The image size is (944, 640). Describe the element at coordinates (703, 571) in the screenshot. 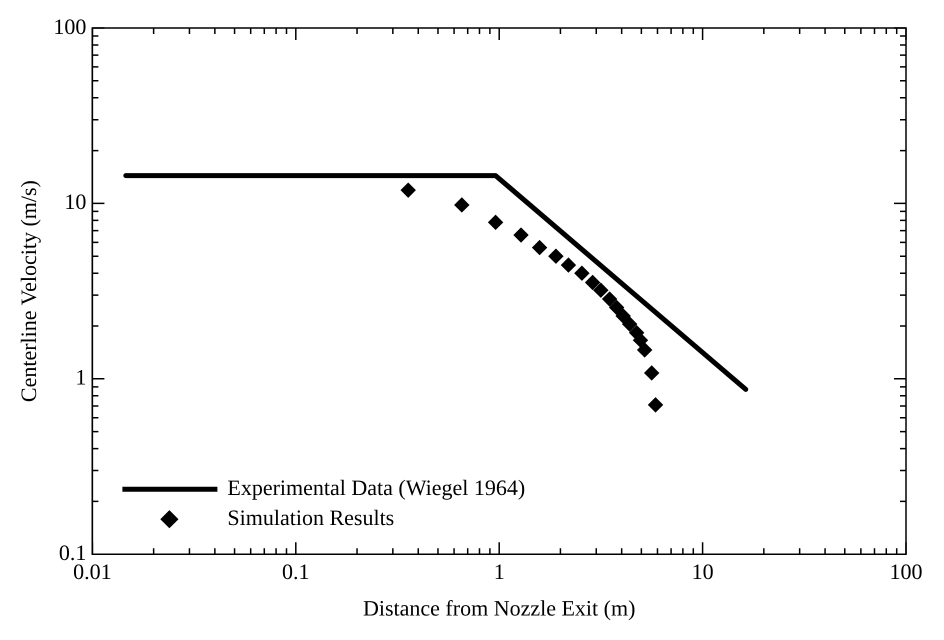

I see `x-tick-label: 10` at that location.